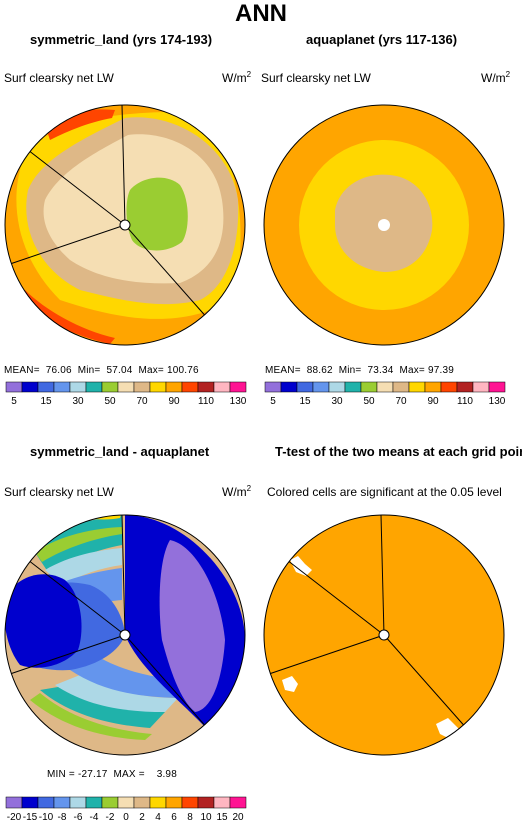  What do you see at coordinates (359, 370) in the screenshot?
I see `panel2-stats: MEAN= 88.62 Min= 73.34 Max= 97.39` at bounding box center [359, 370].